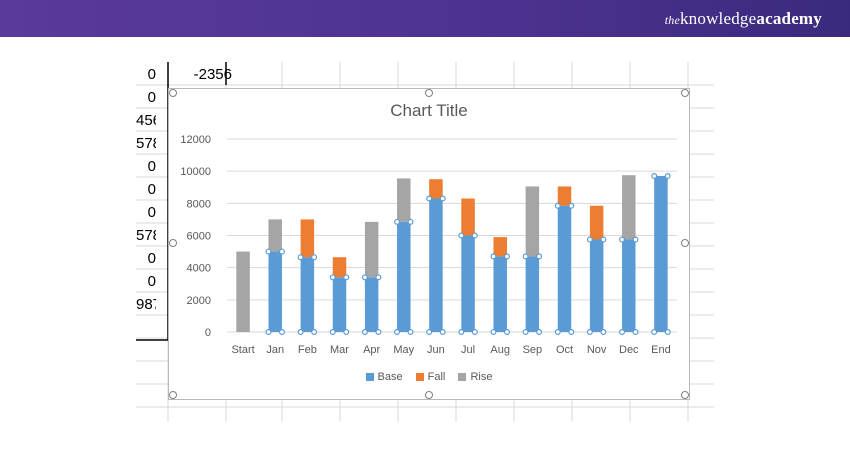 Image resolution: width=850 pixels, height=450 pixels. Describe the element at coordinates (146, 304) in the screenshot. I see `column-a-cell: 987` at that location.